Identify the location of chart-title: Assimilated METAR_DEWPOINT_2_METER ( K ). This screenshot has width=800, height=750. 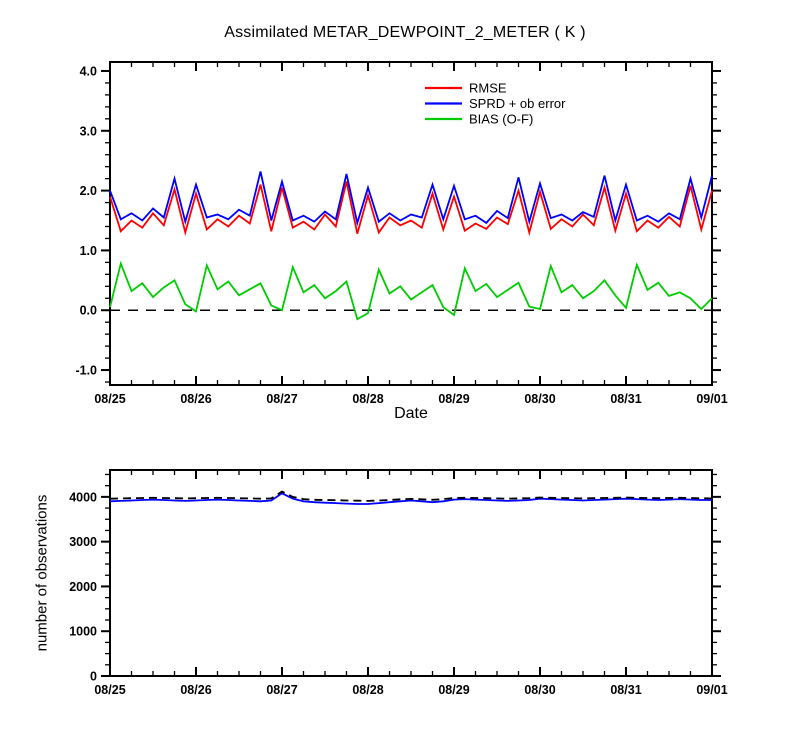
(405, 32).